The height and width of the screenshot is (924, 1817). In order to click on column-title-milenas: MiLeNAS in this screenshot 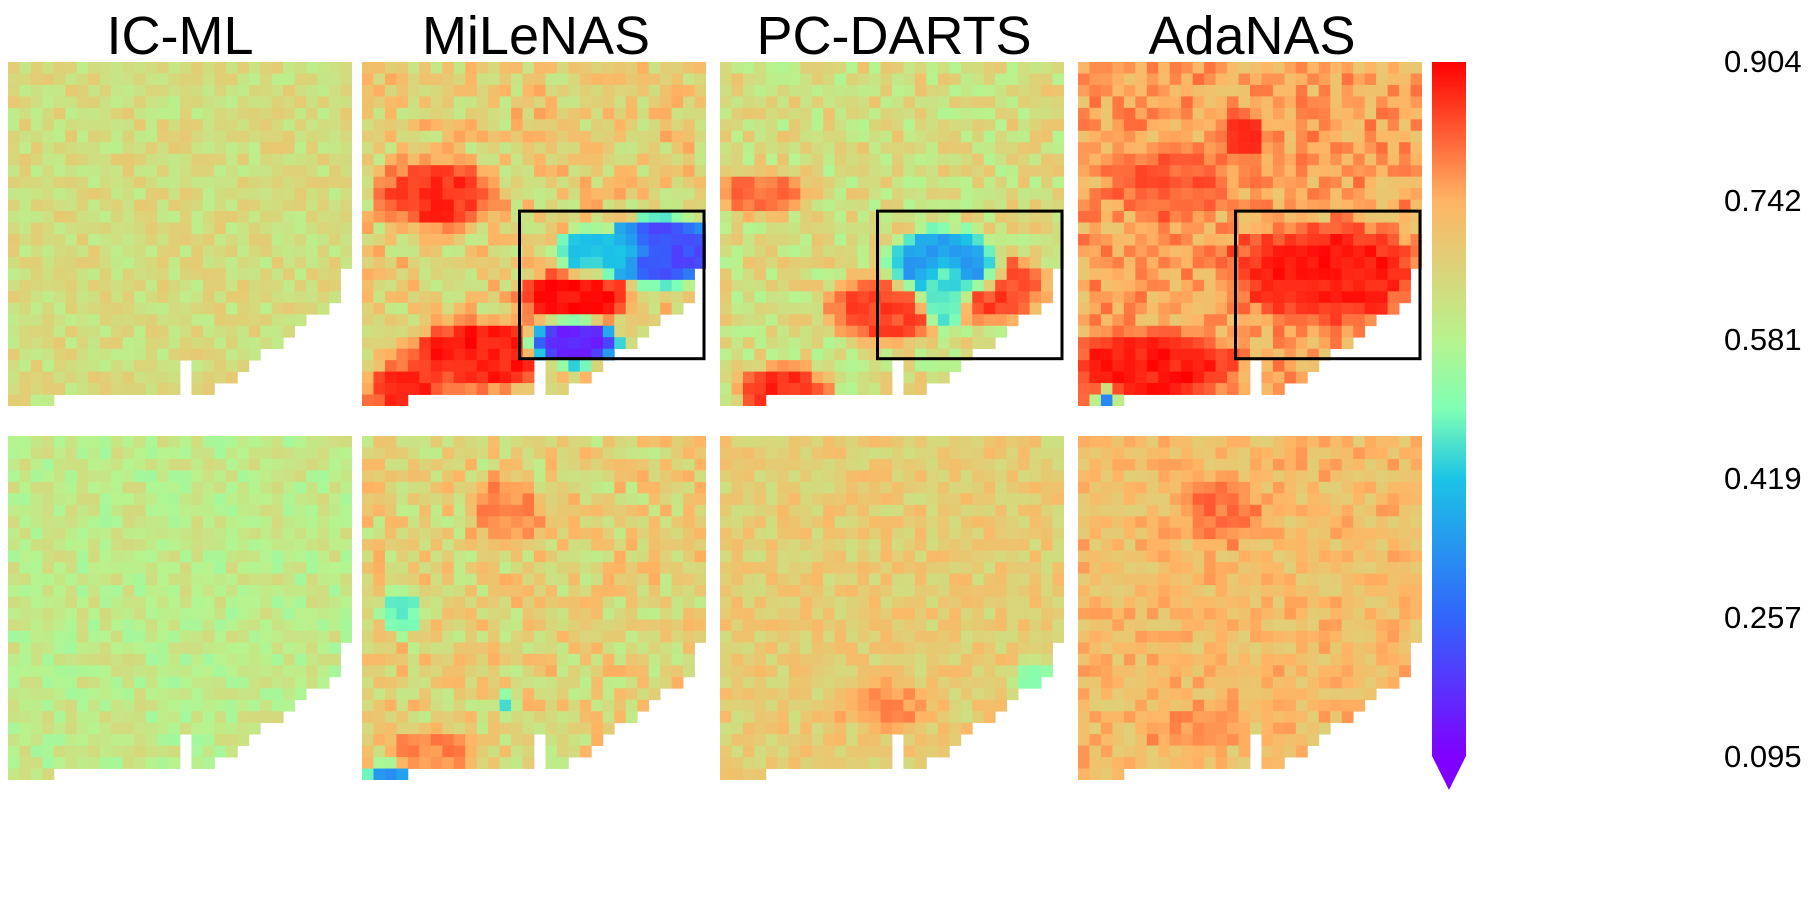, I will do `click(536, 36)`.